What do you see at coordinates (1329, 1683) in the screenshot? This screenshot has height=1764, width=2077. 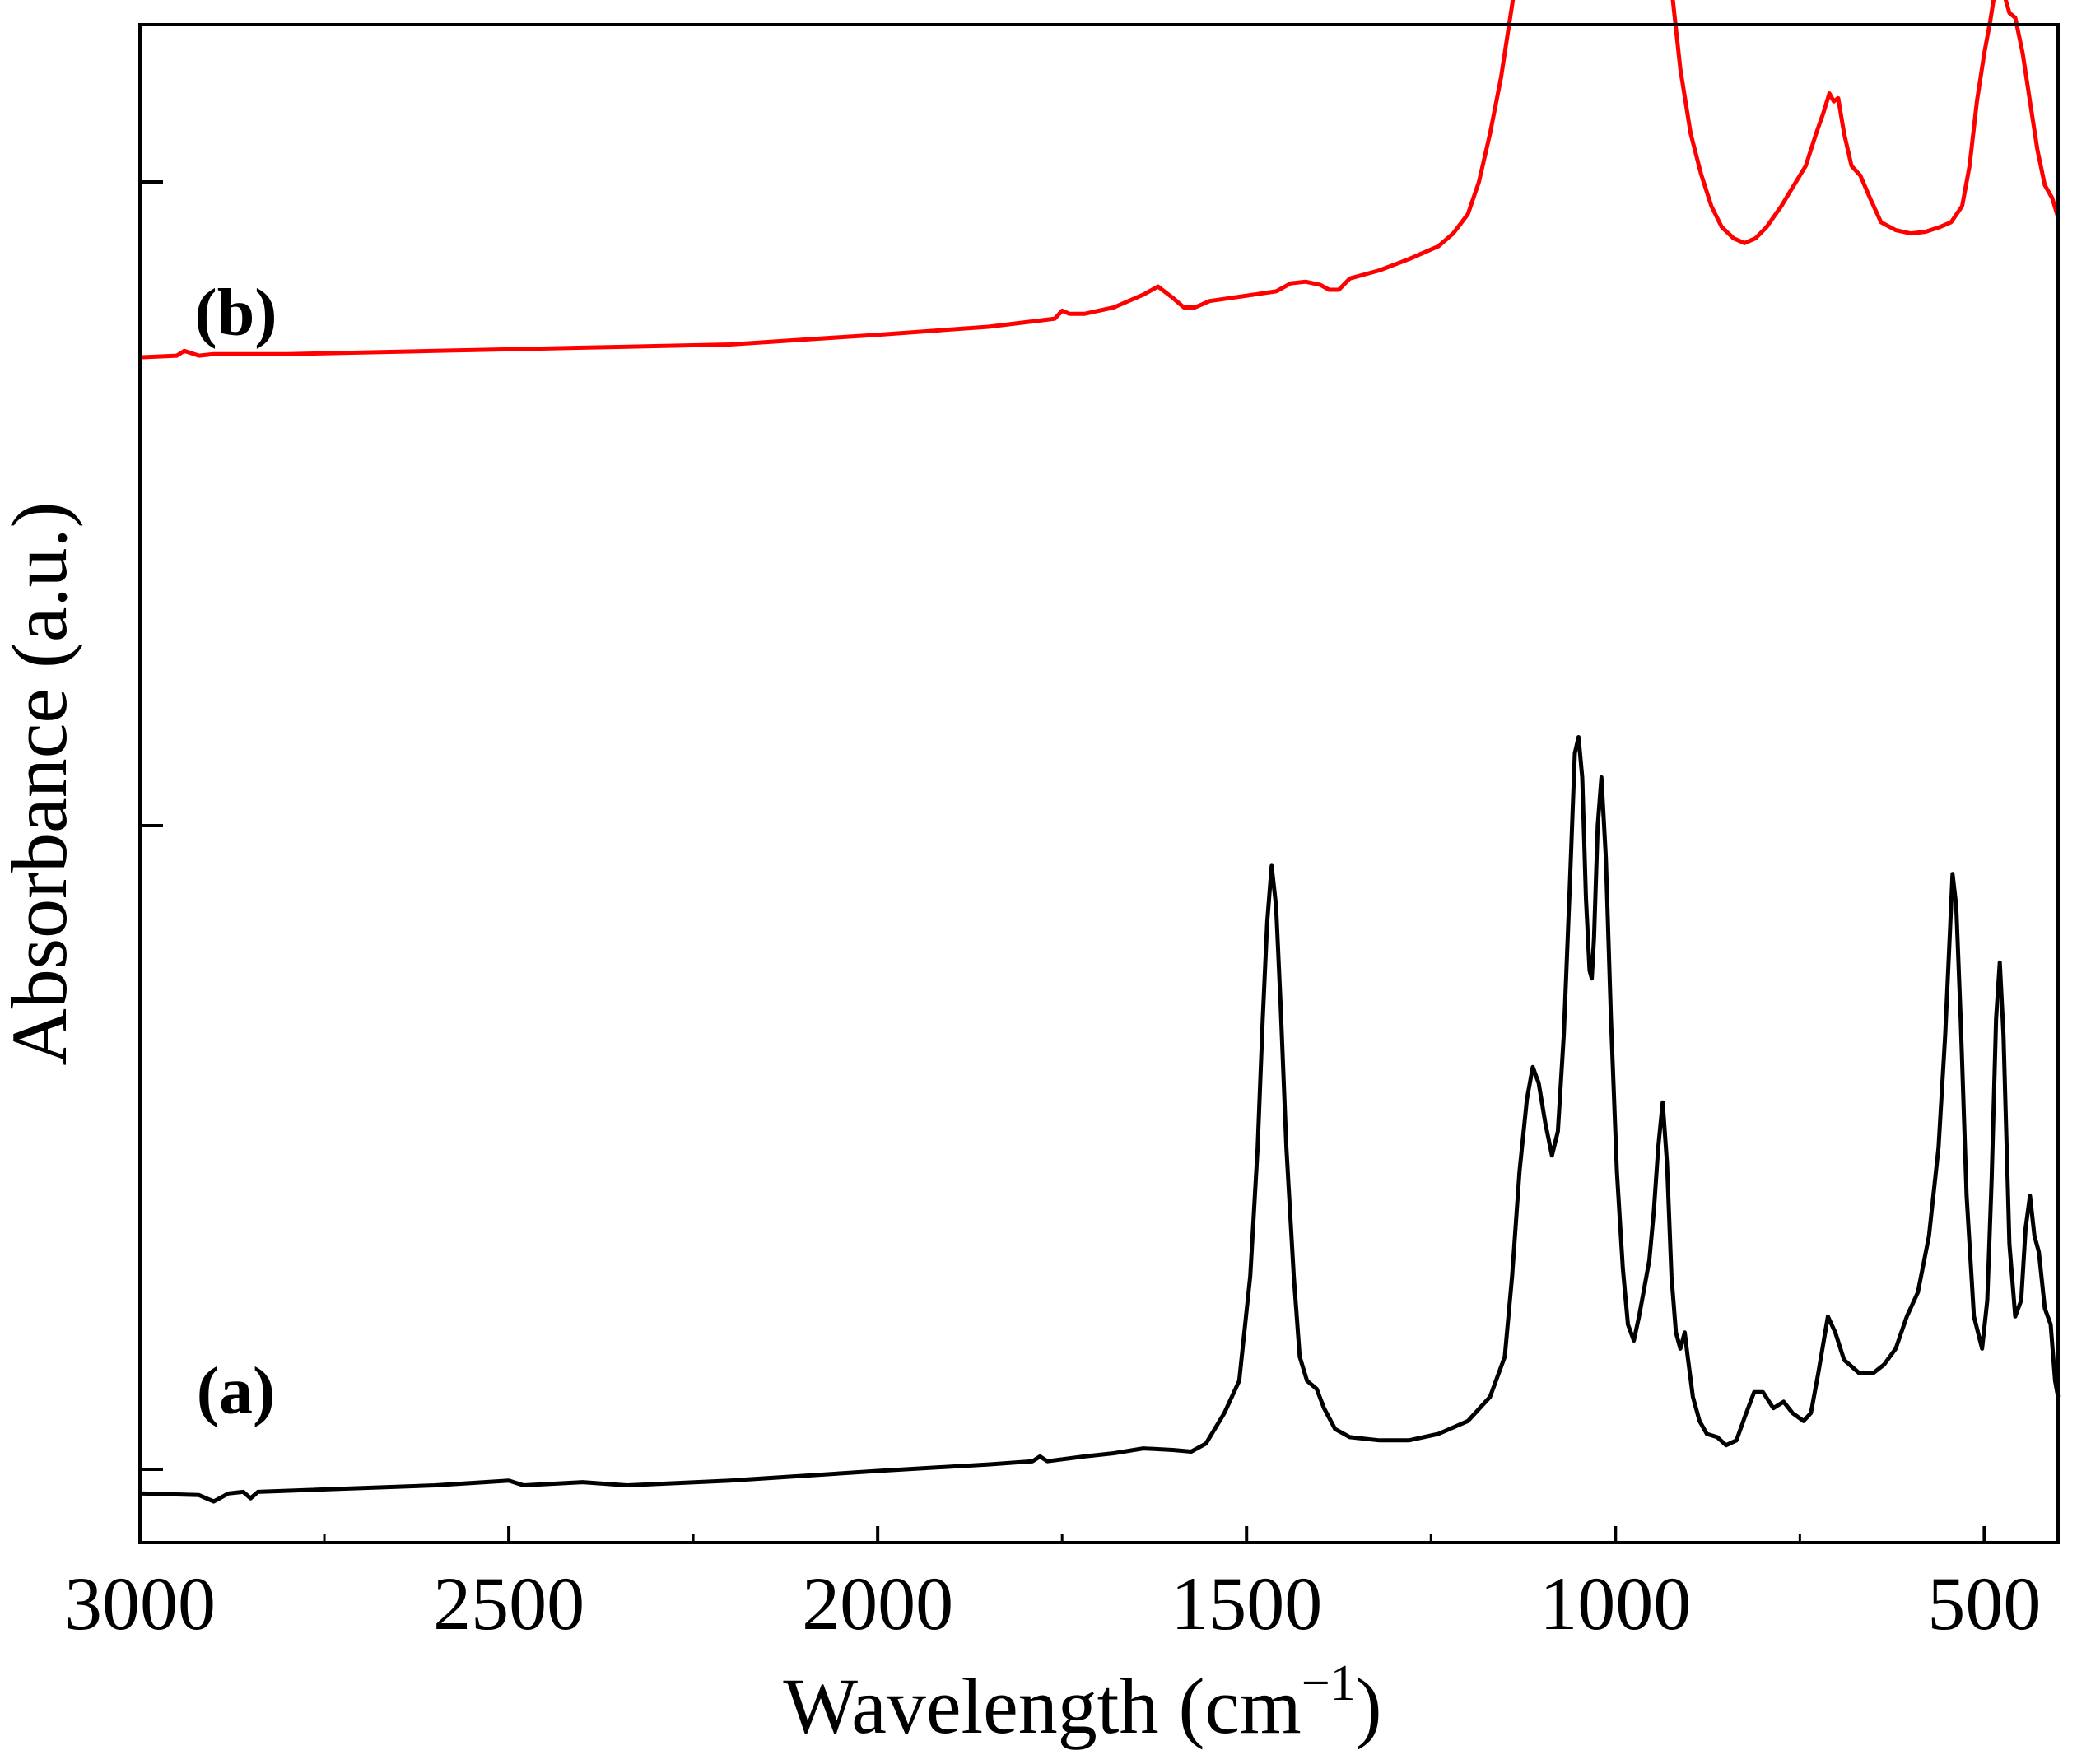 I see `x-axis-title-superscript: −1` at bounding box center [1329, 1683].